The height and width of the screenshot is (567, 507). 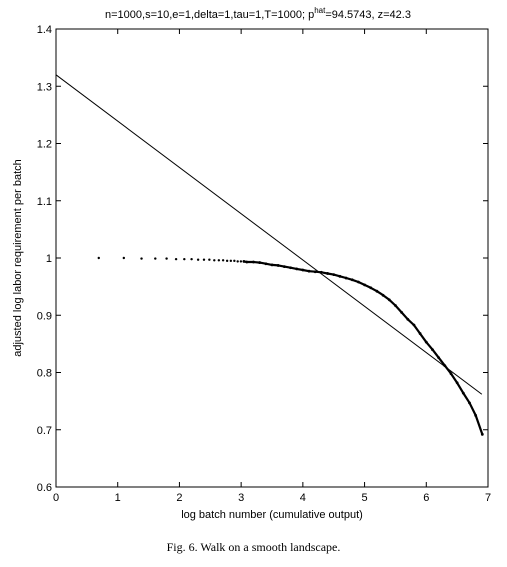 I want to click on scatter-dense-trace, so click(x=363, y=347).